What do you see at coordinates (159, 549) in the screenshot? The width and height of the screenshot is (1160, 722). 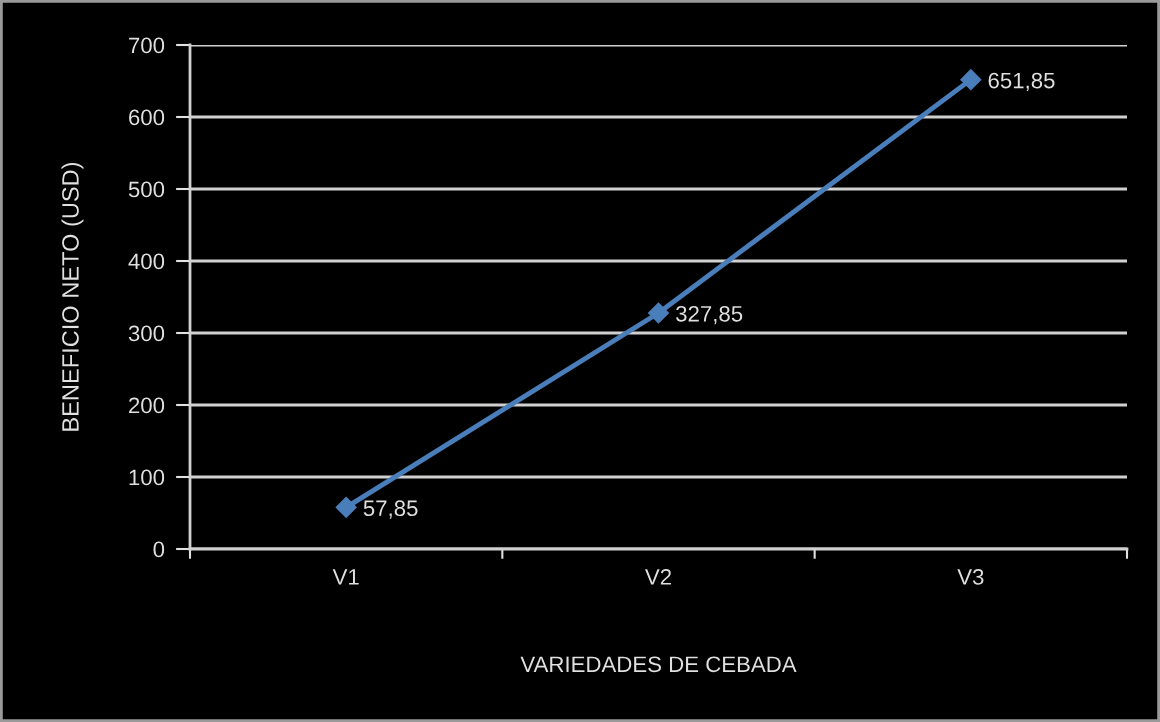 I see `y-tick-label: 0` at bounding box center [159, 549].